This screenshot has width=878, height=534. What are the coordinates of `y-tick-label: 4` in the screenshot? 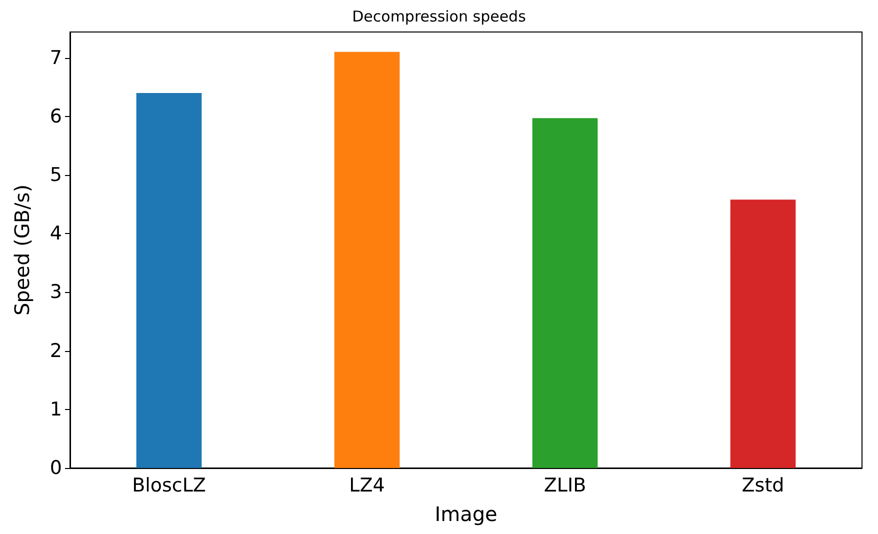 It's located at (56, 233).